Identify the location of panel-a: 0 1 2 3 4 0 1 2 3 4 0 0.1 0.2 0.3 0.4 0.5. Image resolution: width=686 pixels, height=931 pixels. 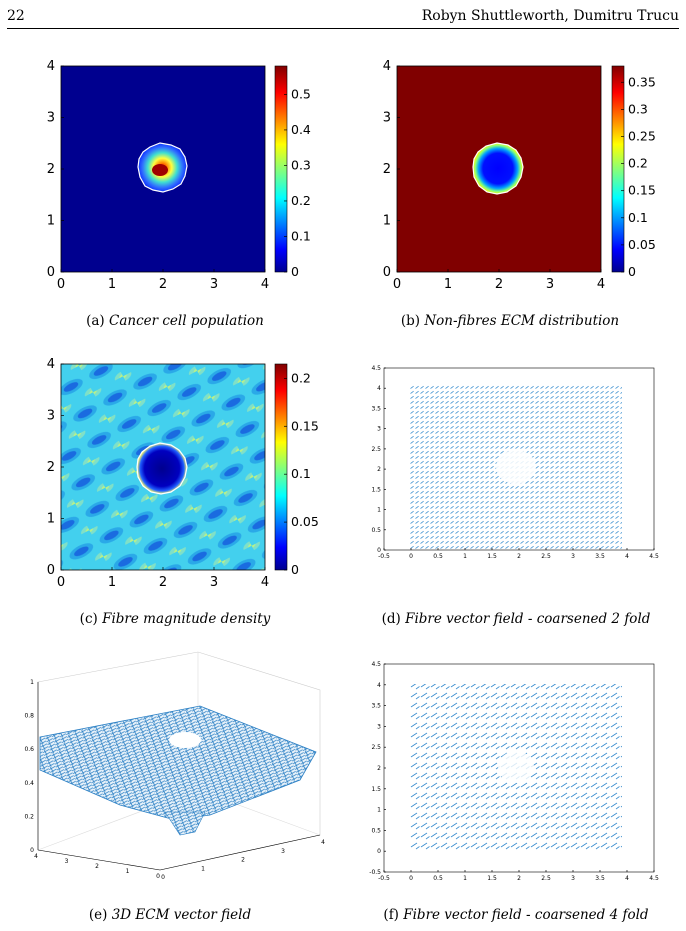
(179, 175).